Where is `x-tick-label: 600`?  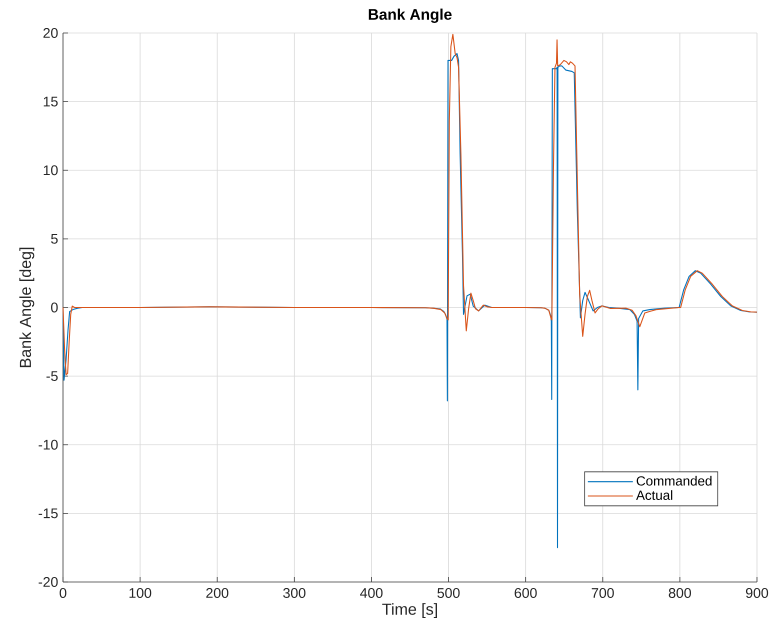 x-tick-label: 600 is located at coordinates (525, 593).